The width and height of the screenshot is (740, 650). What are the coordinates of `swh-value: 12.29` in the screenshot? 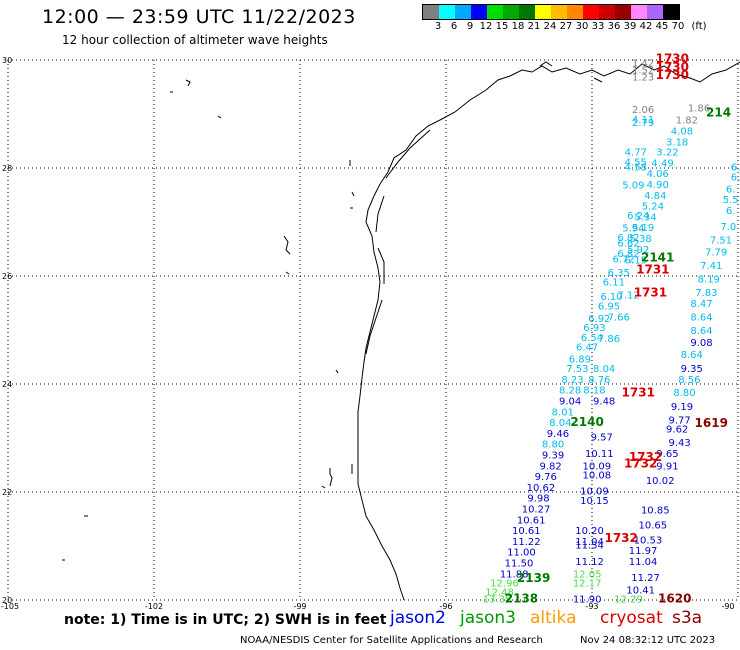 It's located at (628, 600).